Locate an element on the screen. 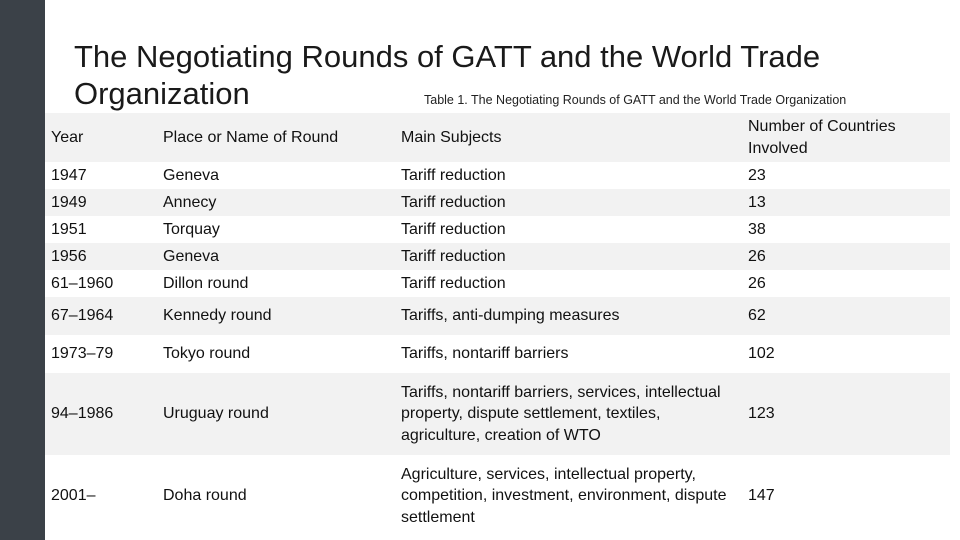  cell-countries: 62 is located at coordinates (846, 316).